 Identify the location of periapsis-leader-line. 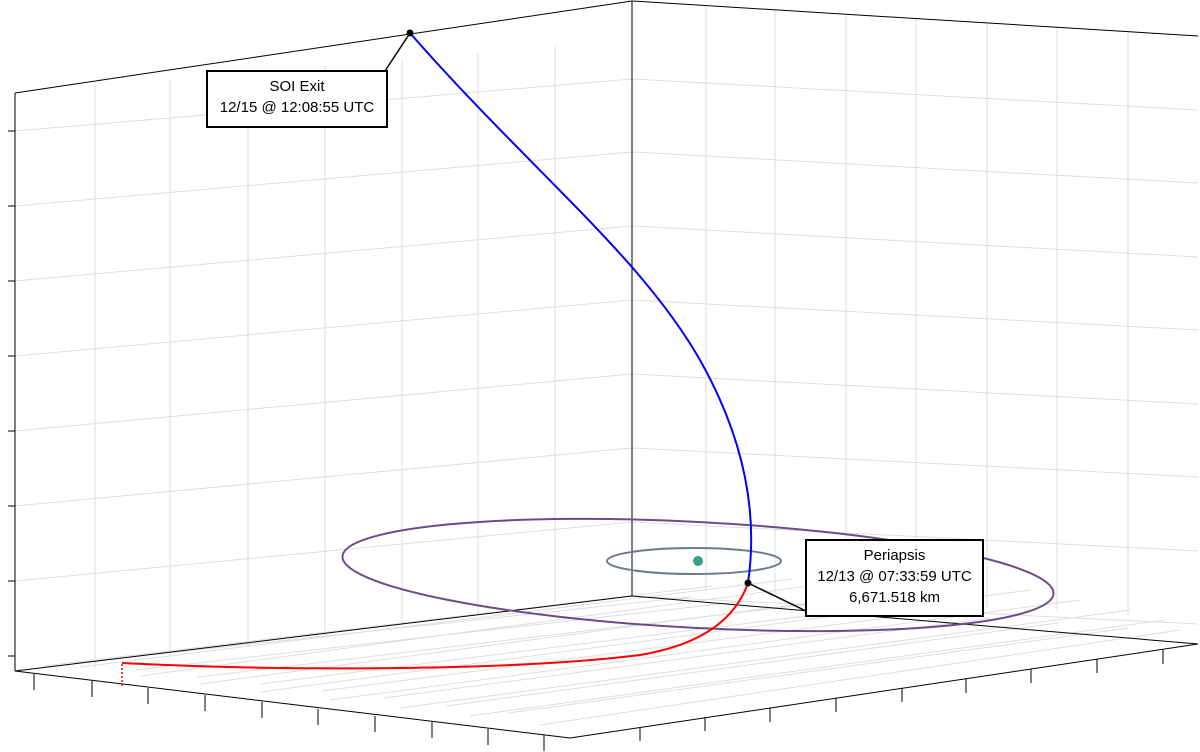
(777, 597).